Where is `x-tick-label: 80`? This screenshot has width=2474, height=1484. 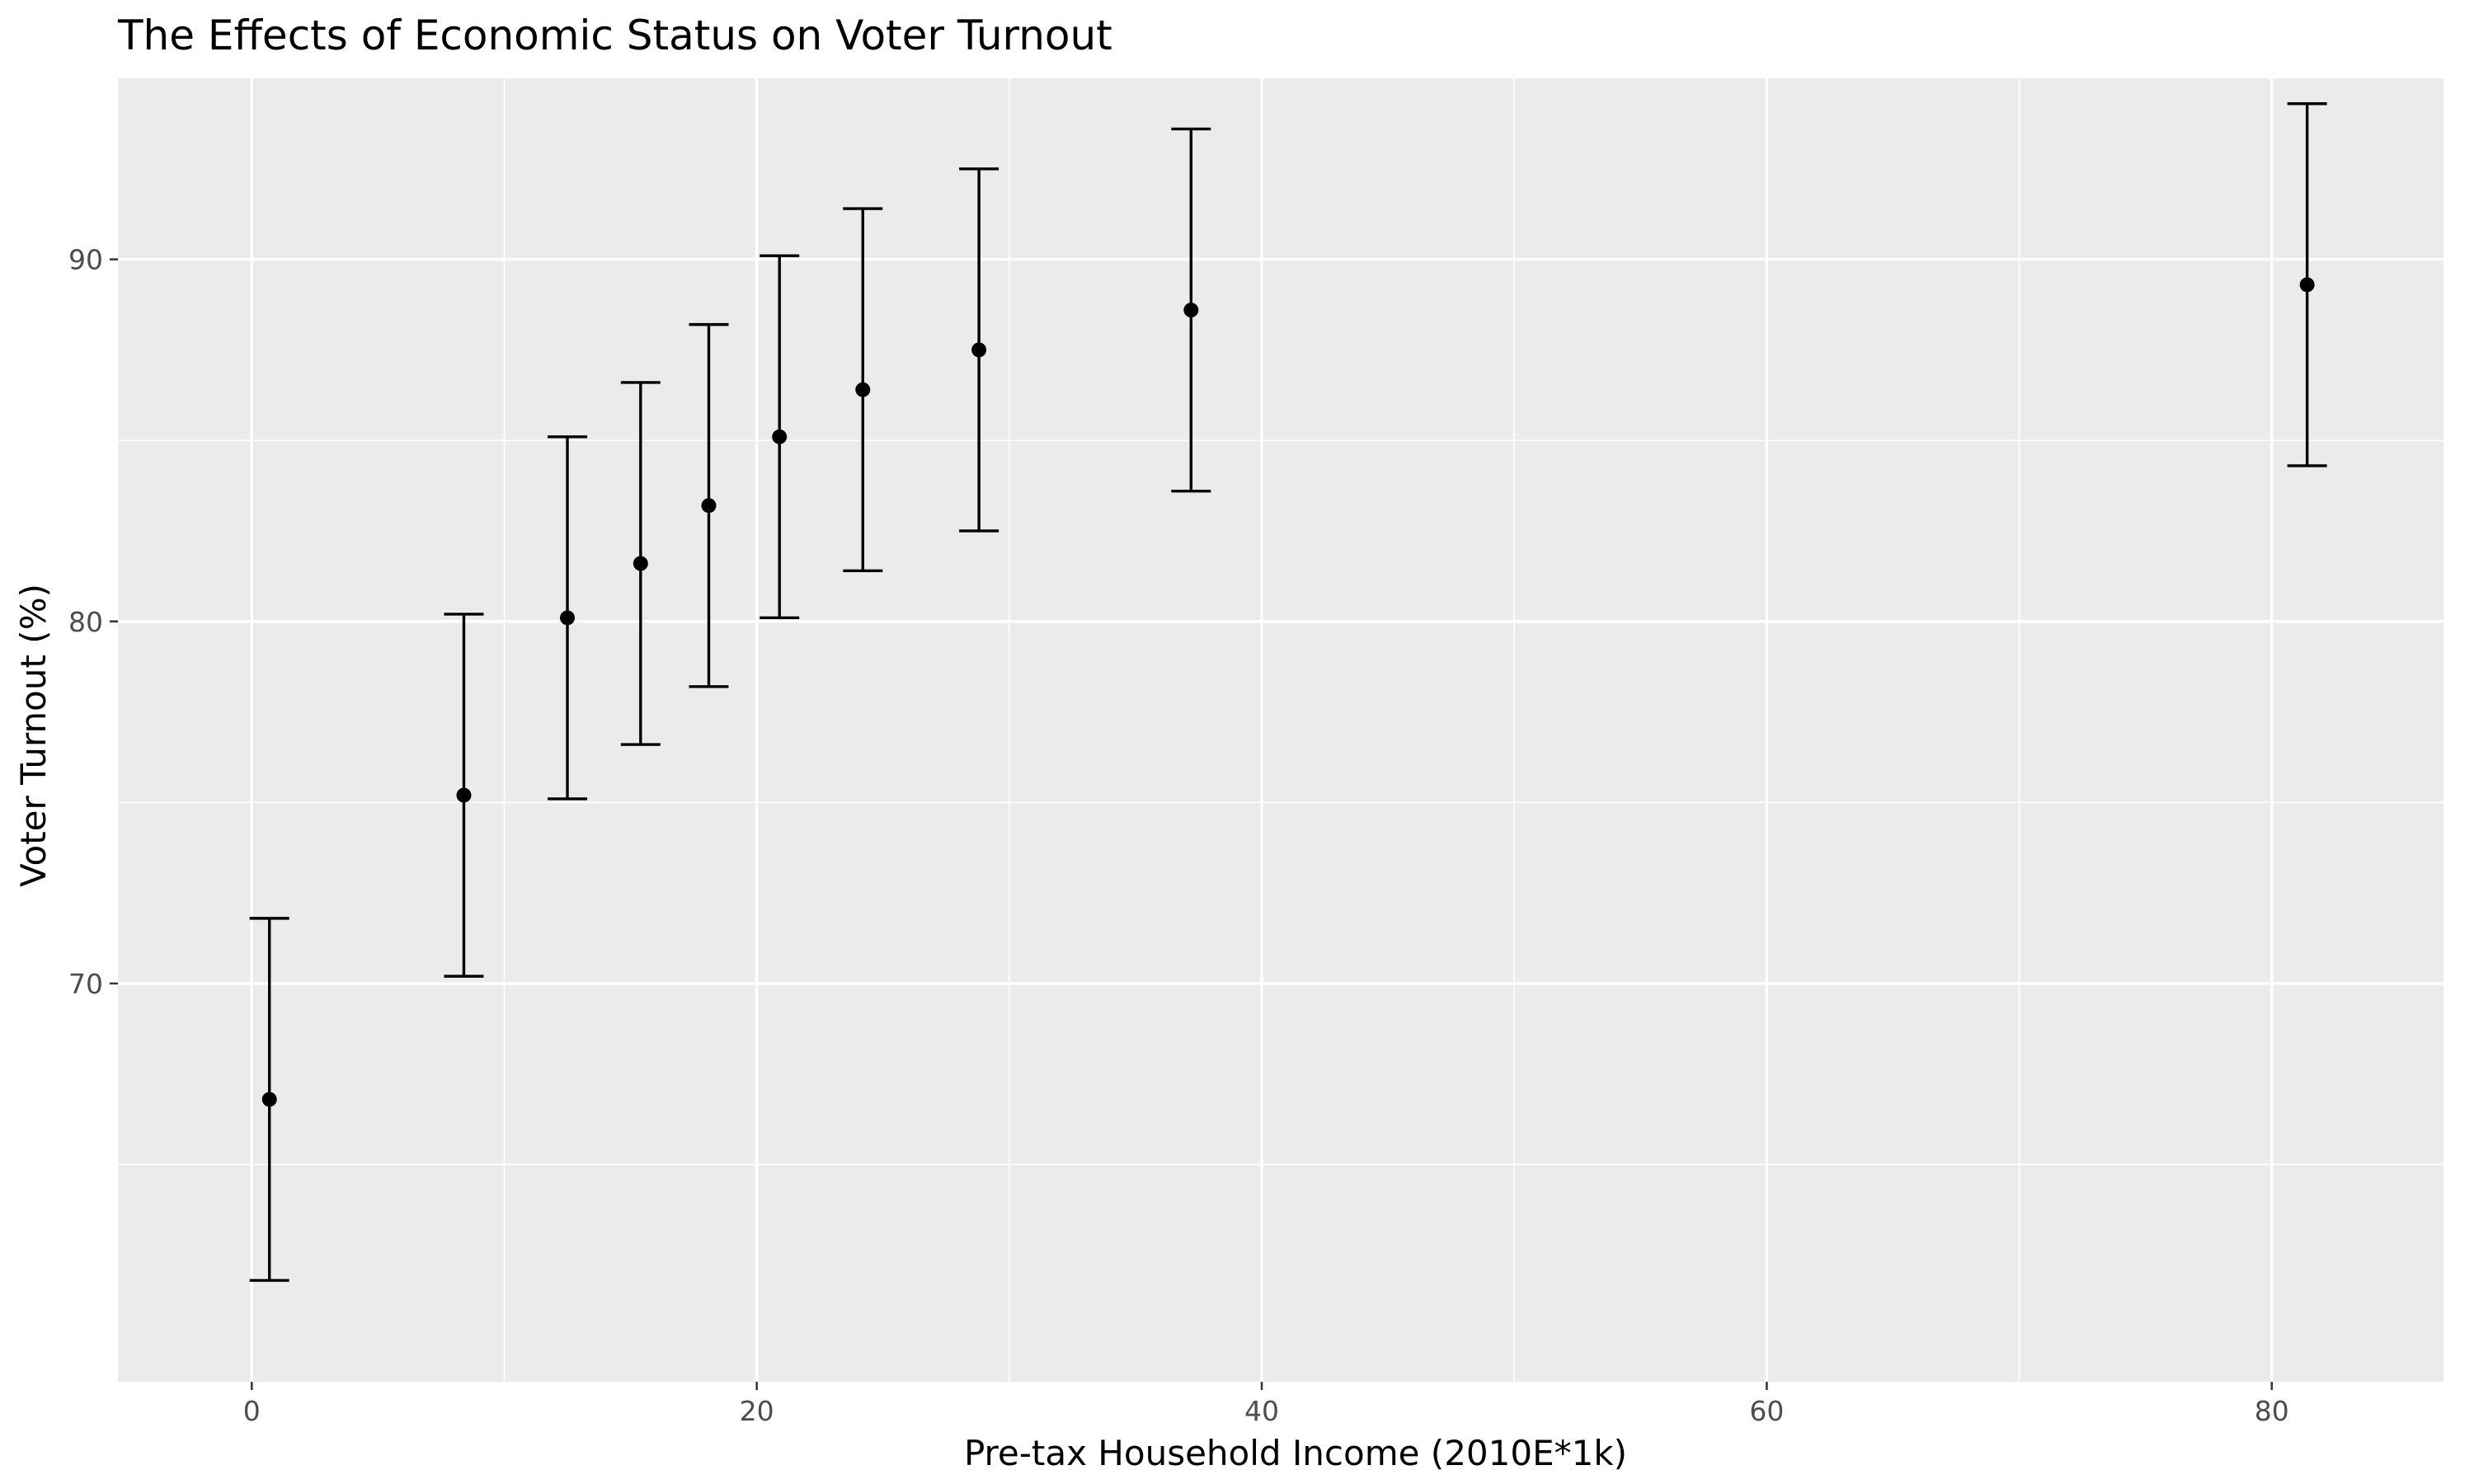
x-tick-label: 80 is located at coordinates (2272, 1411).